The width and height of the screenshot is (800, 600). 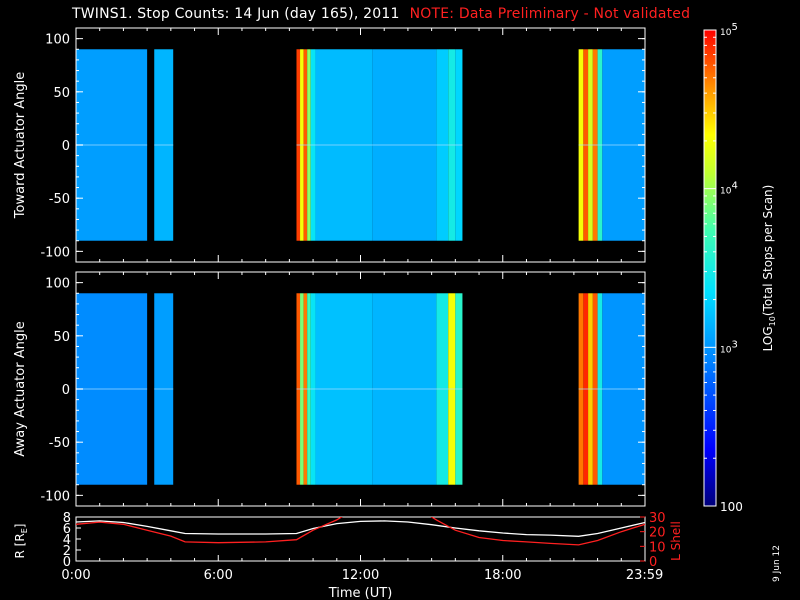 I want to click on x-axis-label: Time (UT), so click(x=360, y=593).